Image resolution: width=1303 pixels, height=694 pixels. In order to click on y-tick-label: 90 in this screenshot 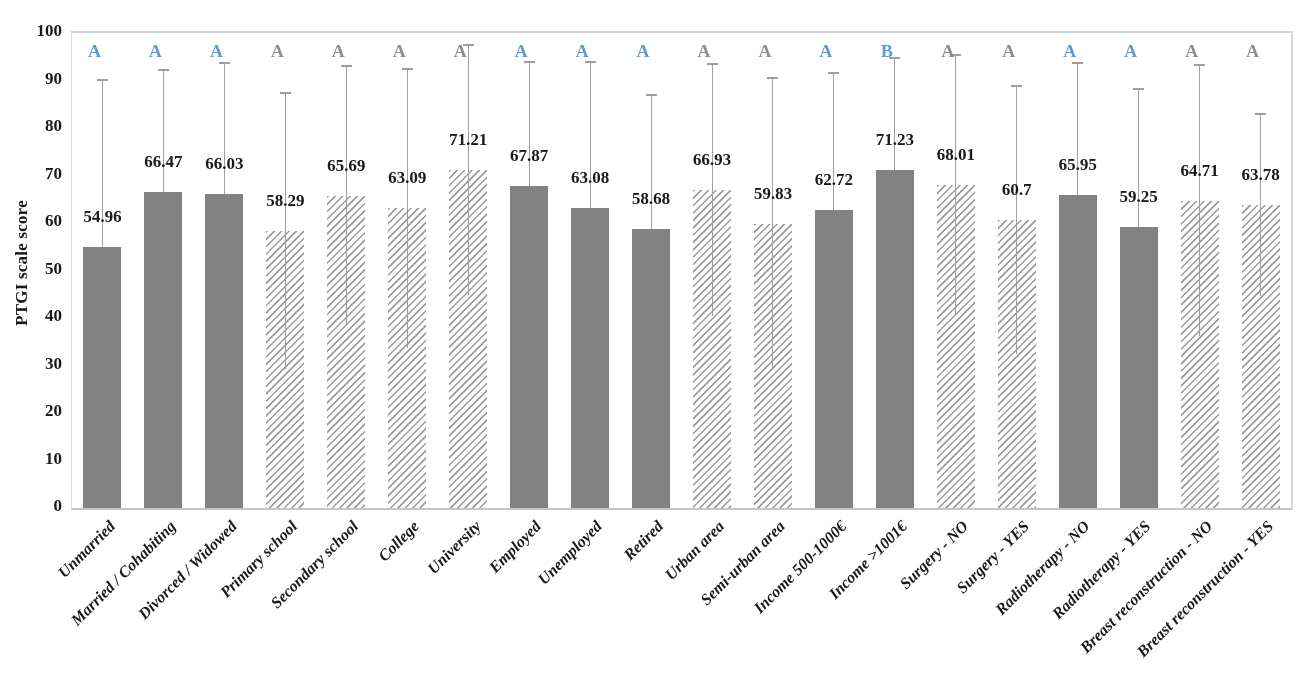, I will do `click(53, 78)`.